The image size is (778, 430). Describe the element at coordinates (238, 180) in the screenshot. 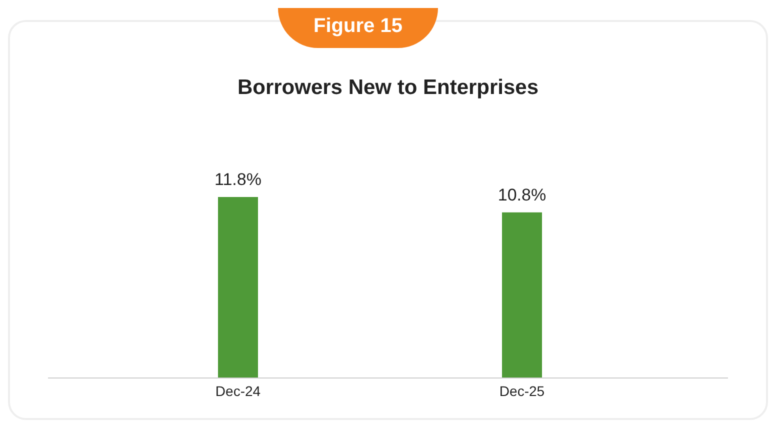

I see `data-label: 11.8%` at that location.